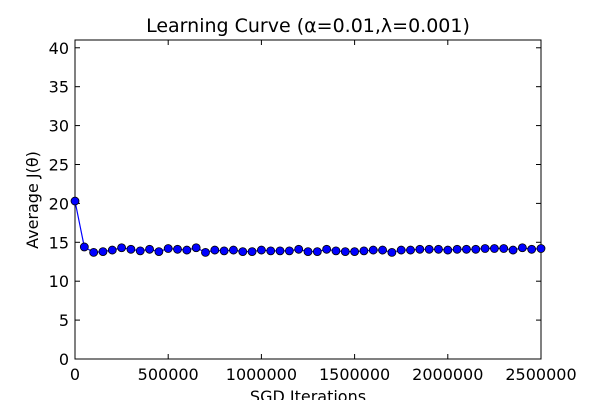 This screenshot has width=600, height=400. Describe the element at coordinates (59, 242) in the screenshot. I see `y-tick-label: 15` at that location.